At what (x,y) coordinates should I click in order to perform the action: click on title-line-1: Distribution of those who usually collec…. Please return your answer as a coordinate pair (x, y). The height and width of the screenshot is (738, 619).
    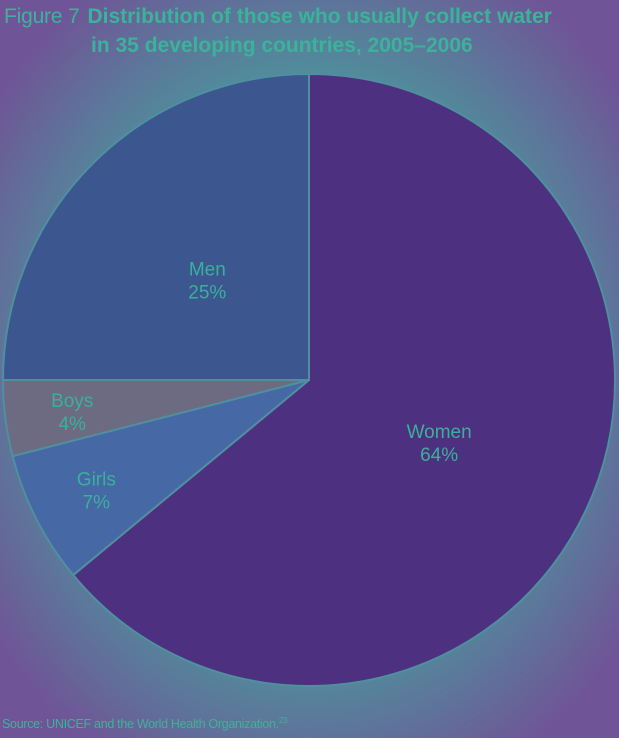
    Looking at the image, I should click on (319, 16).